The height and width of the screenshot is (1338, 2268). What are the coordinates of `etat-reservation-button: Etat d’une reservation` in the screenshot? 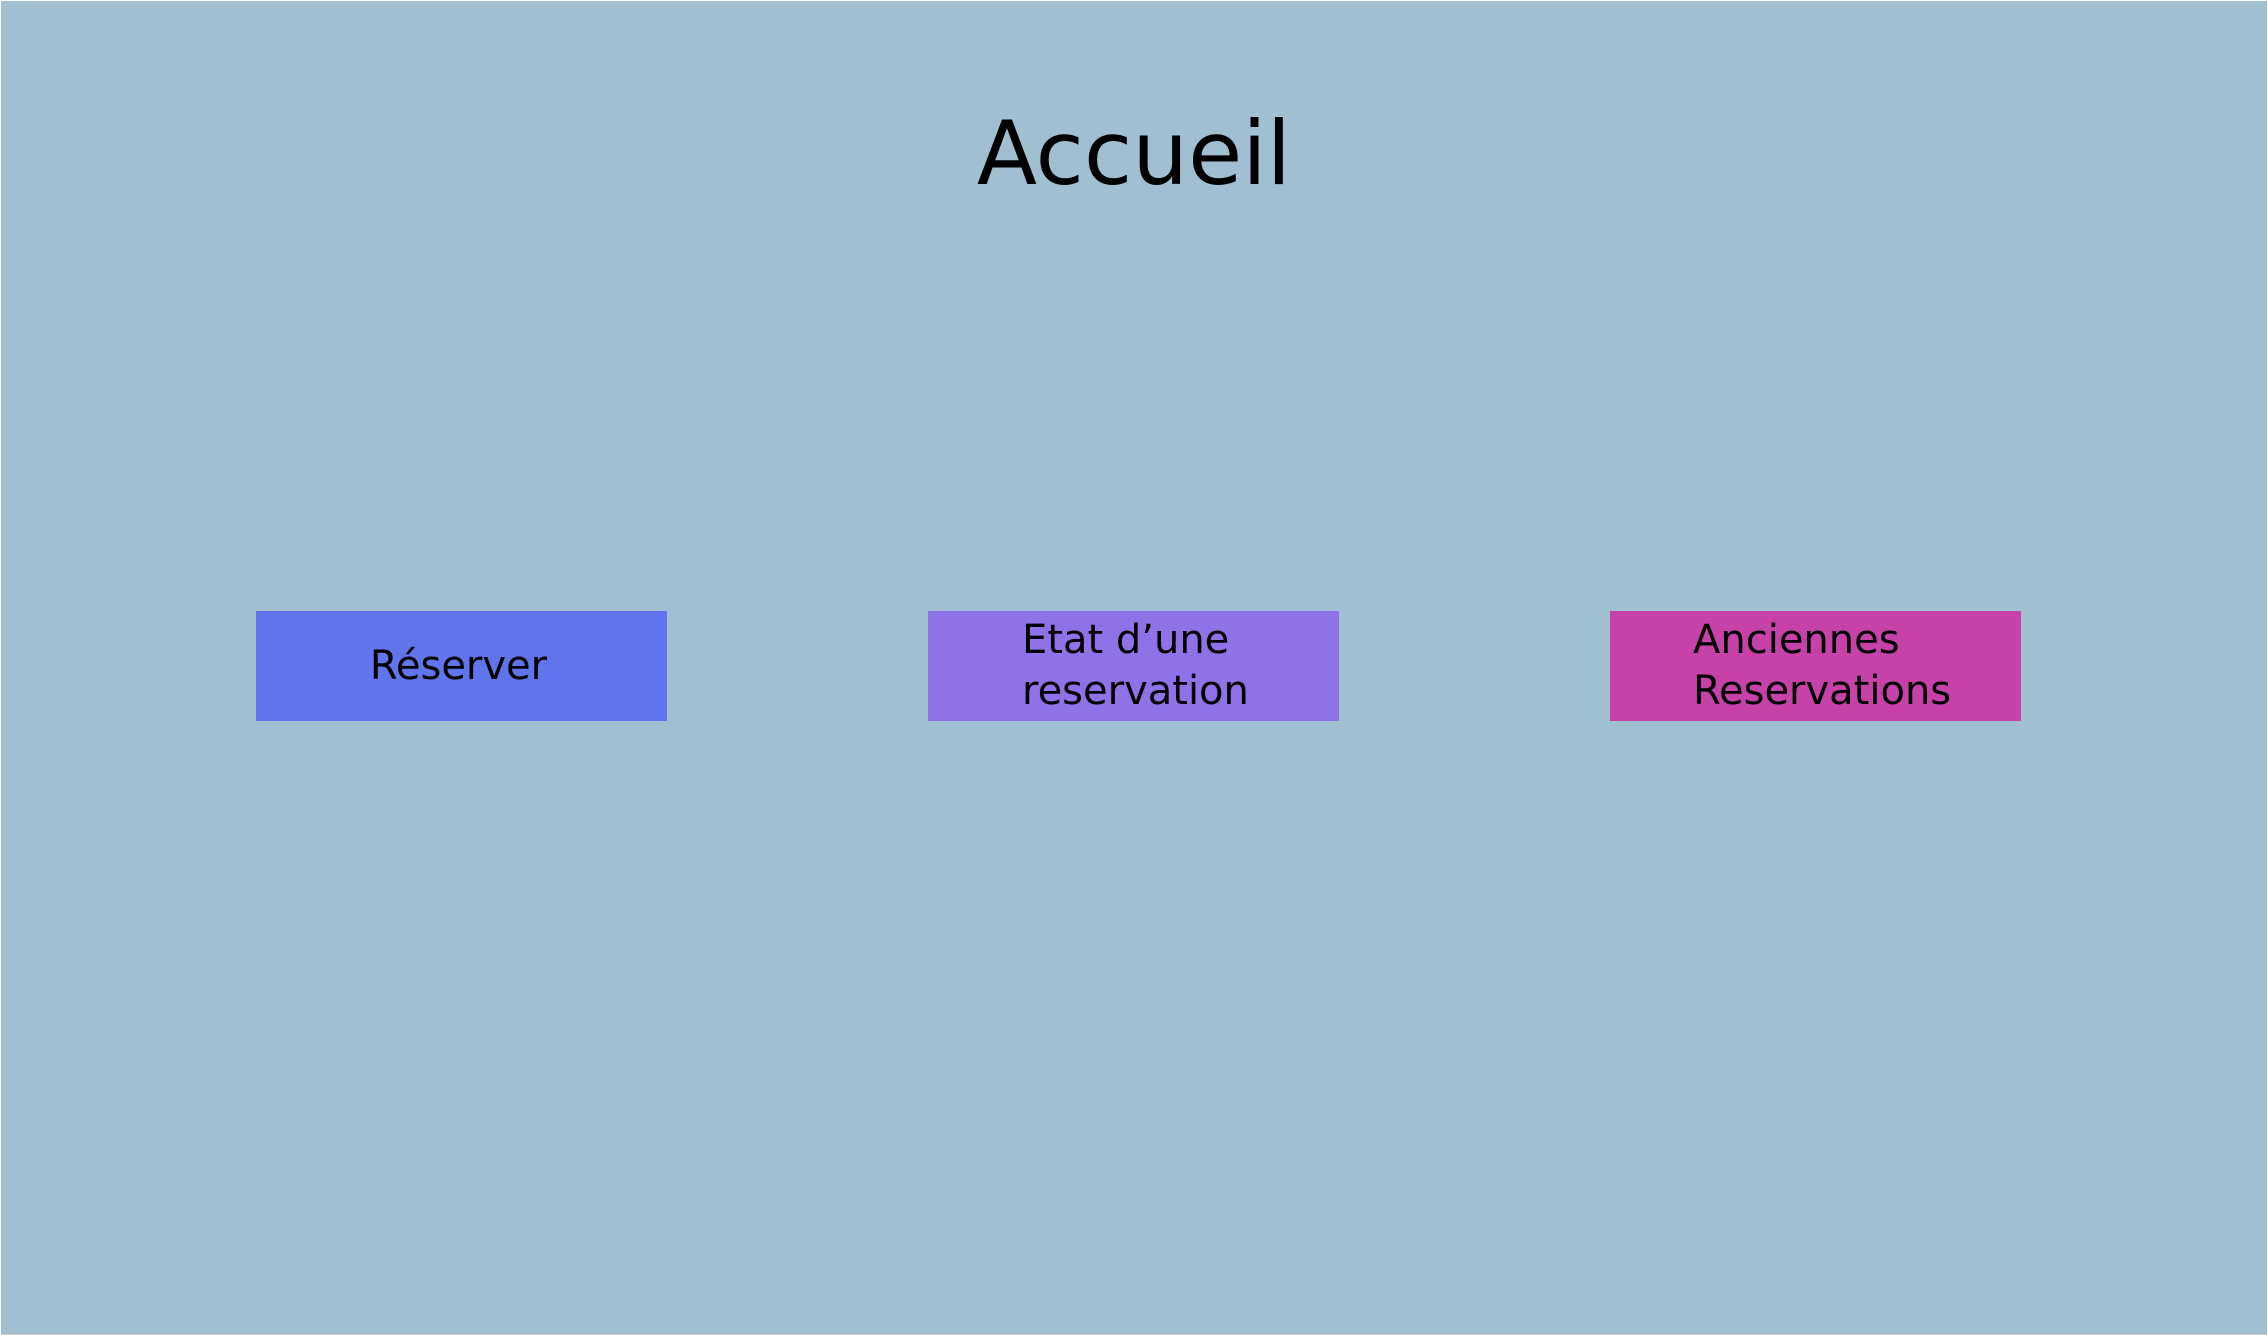 It's located at (1133, 666).